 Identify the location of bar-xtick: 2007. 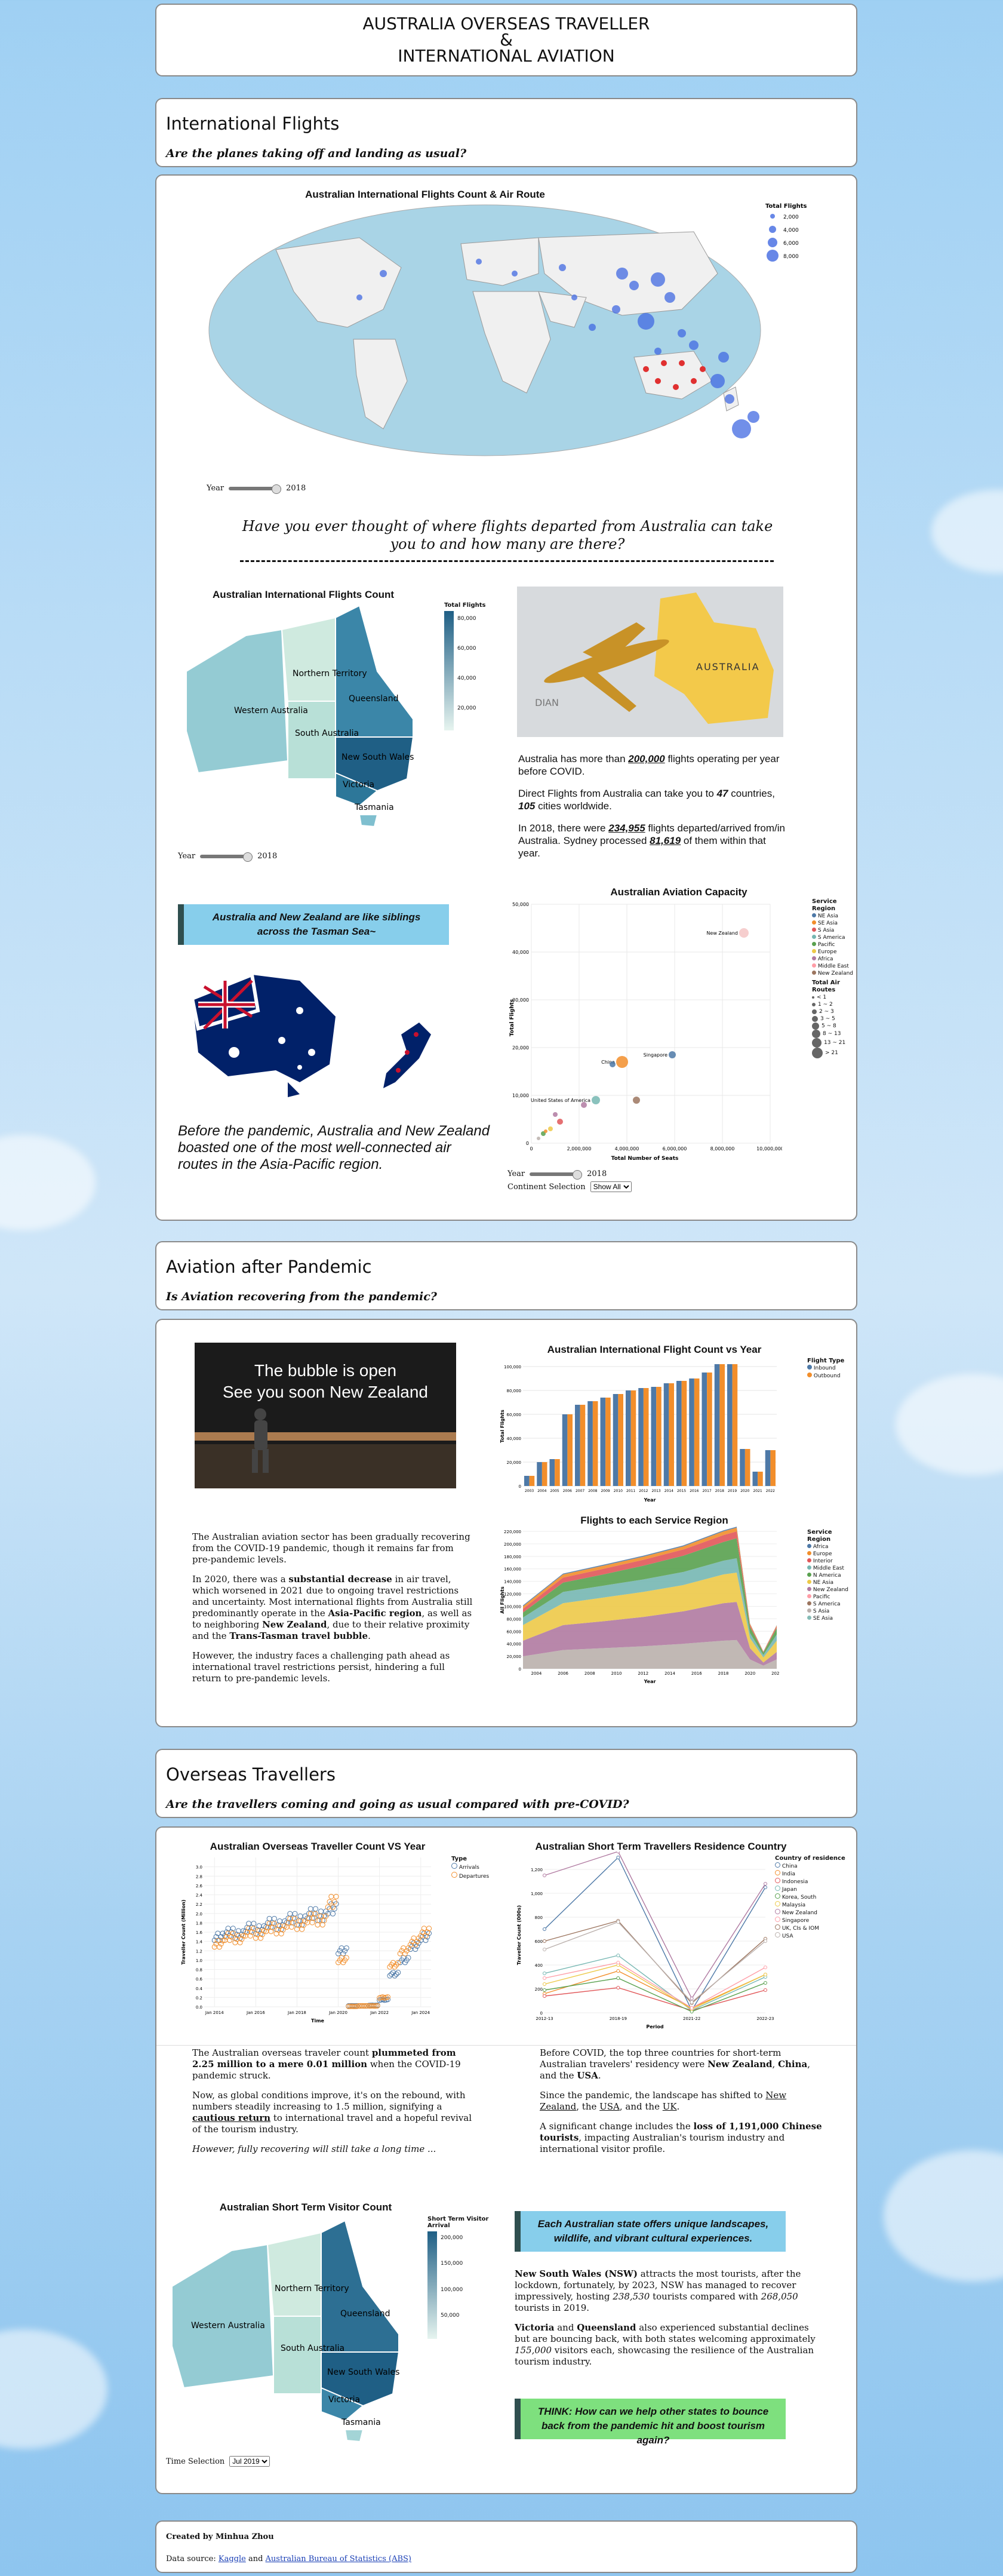
(580, 1491).